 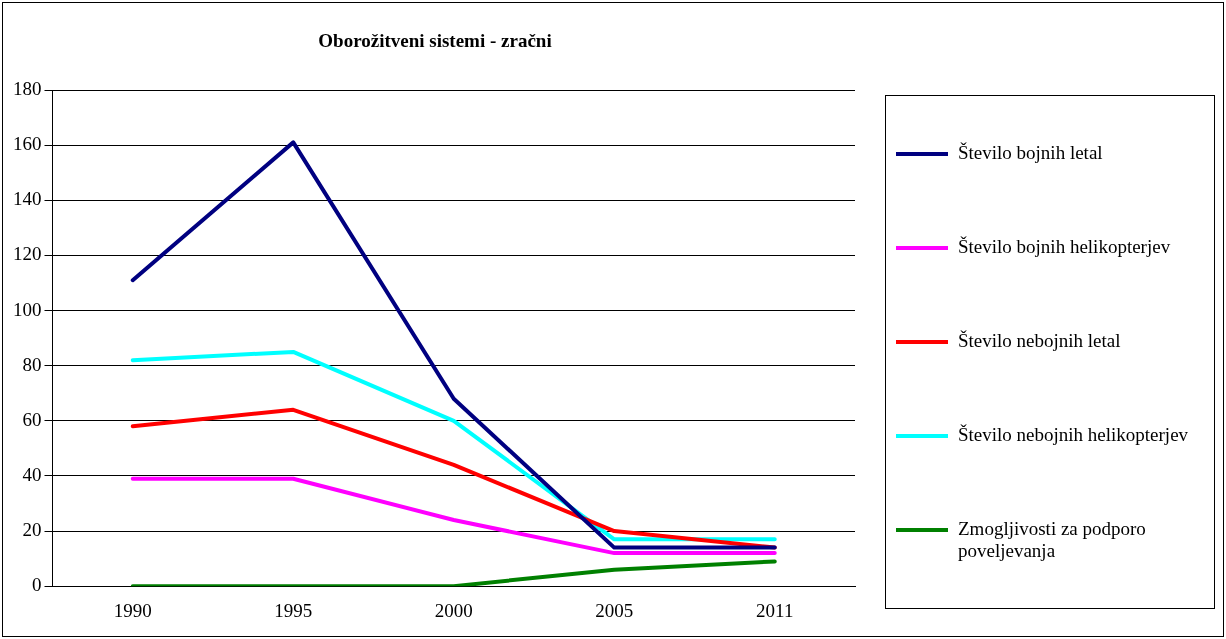 I want to click on chart-title: Oborožitveni sistemi - zračni, so click(x=435, y=41).